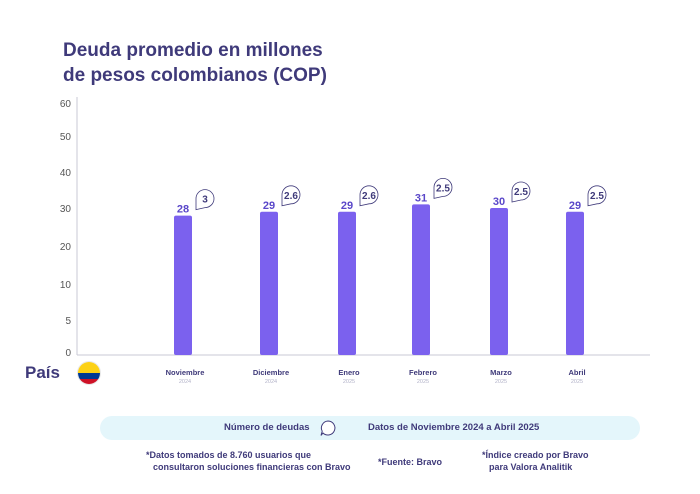 This screenshot has height=494, width=700. Describe the element at coordinates (423, 372) in the screenshot. I see `x-tick-label: Febrero` at that location.